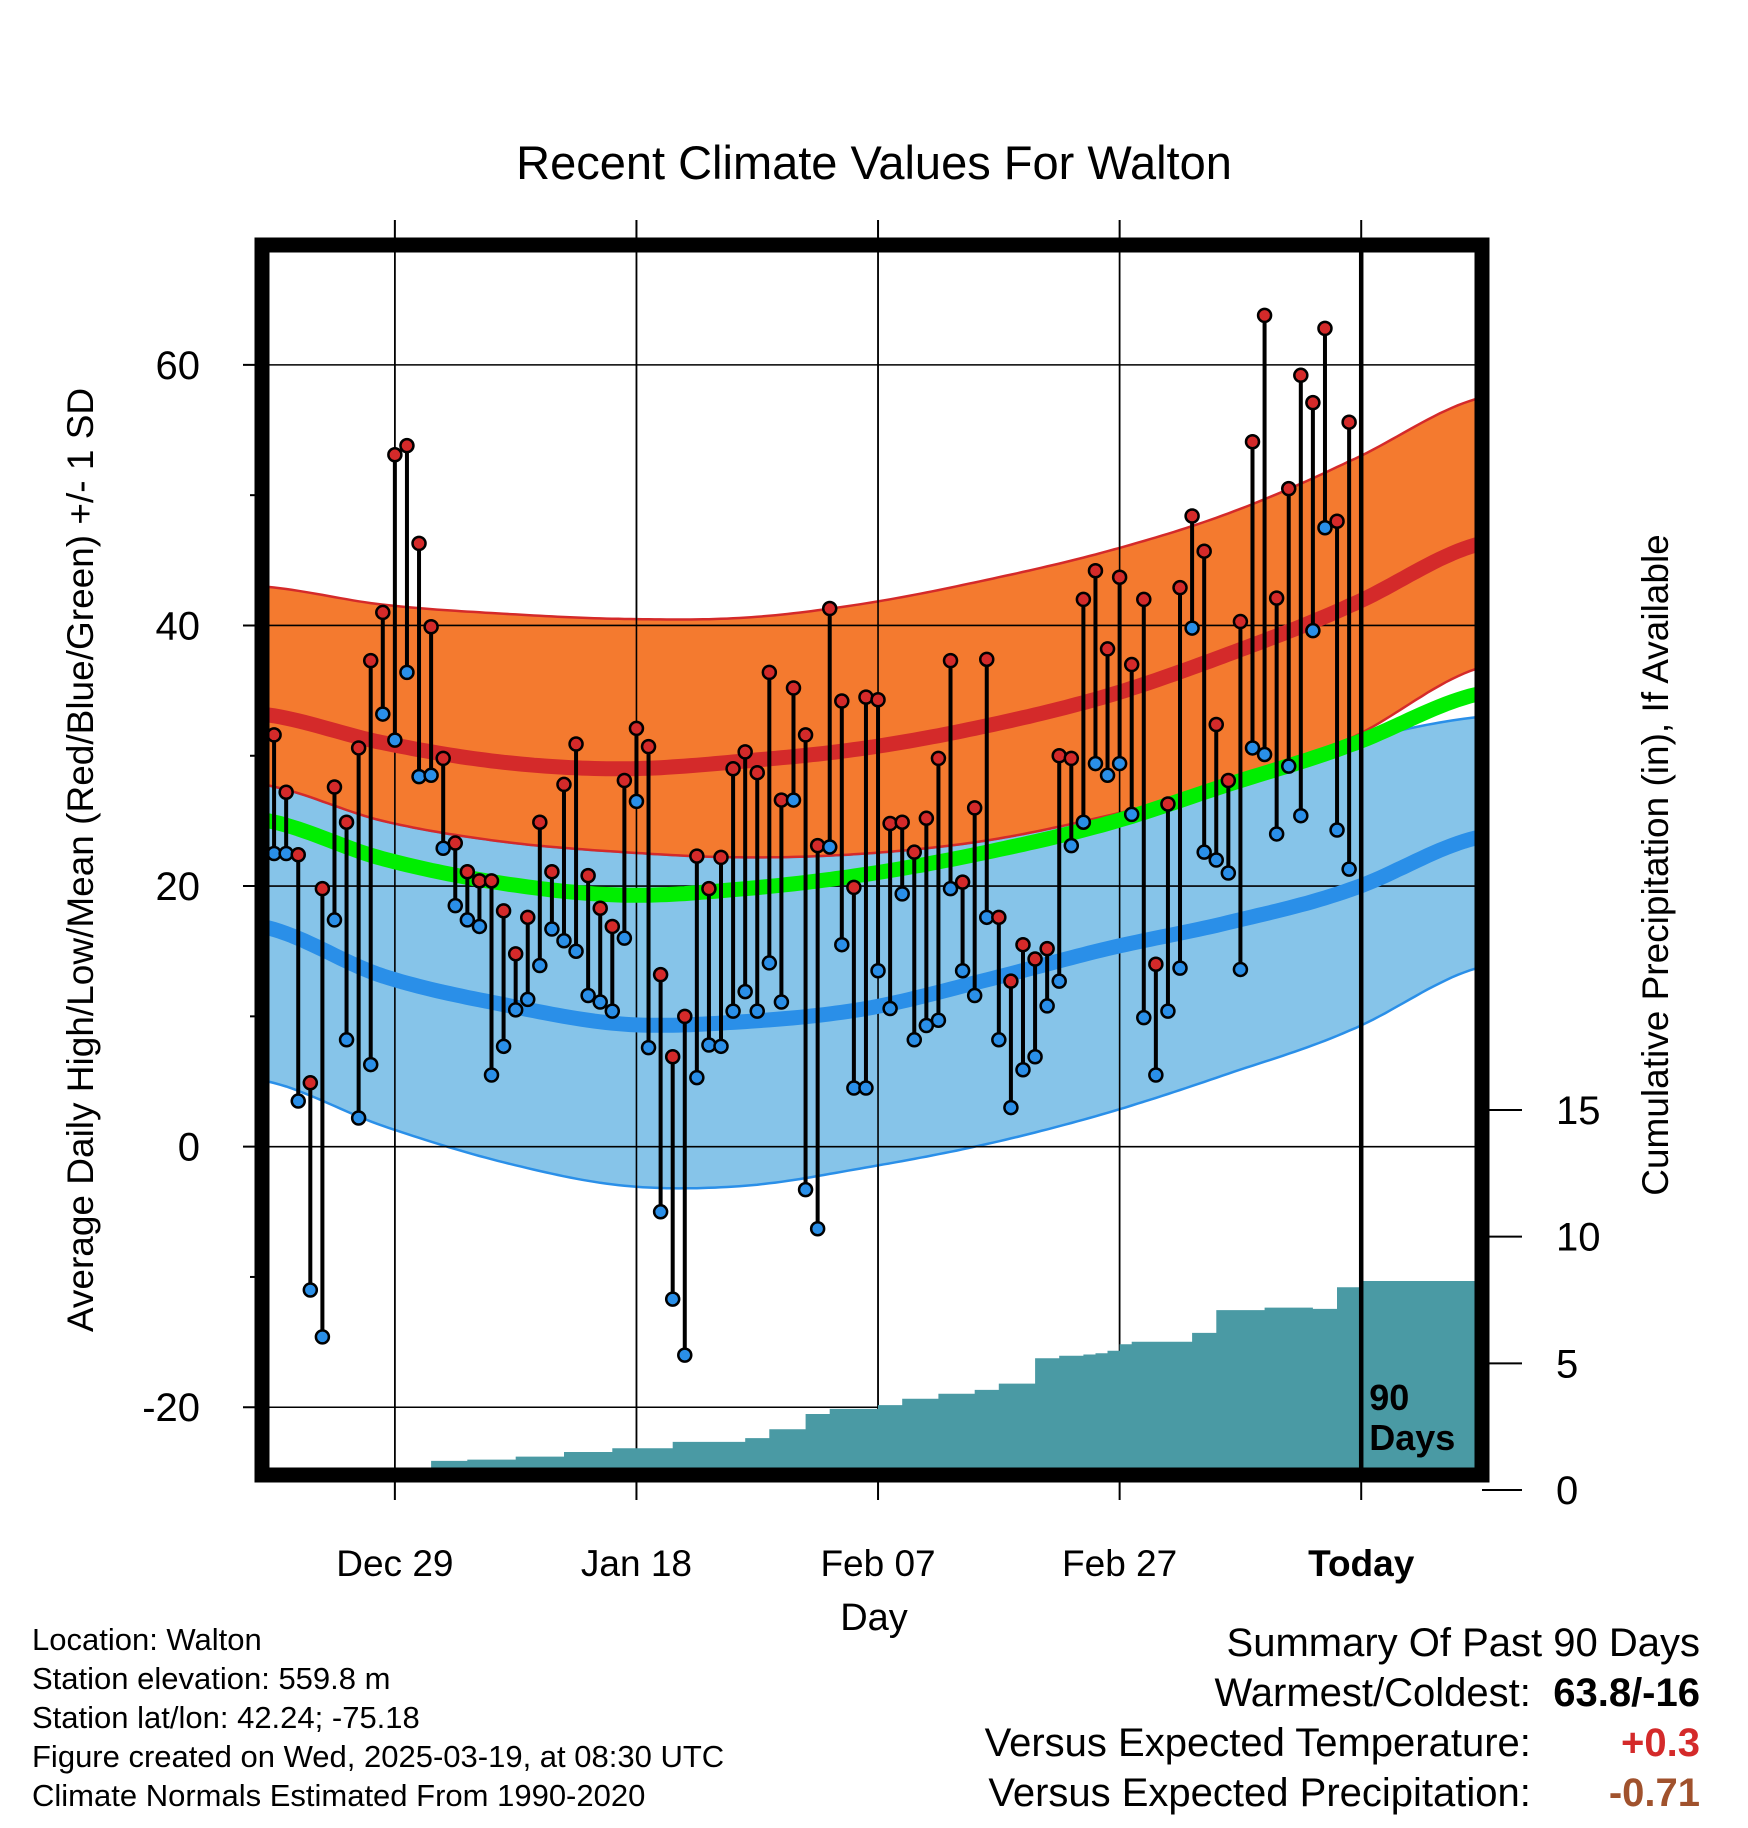 The width and height of the screenshot is (1748, 1828). I want to click on today-days-label: Days, so click(1412, 1437).